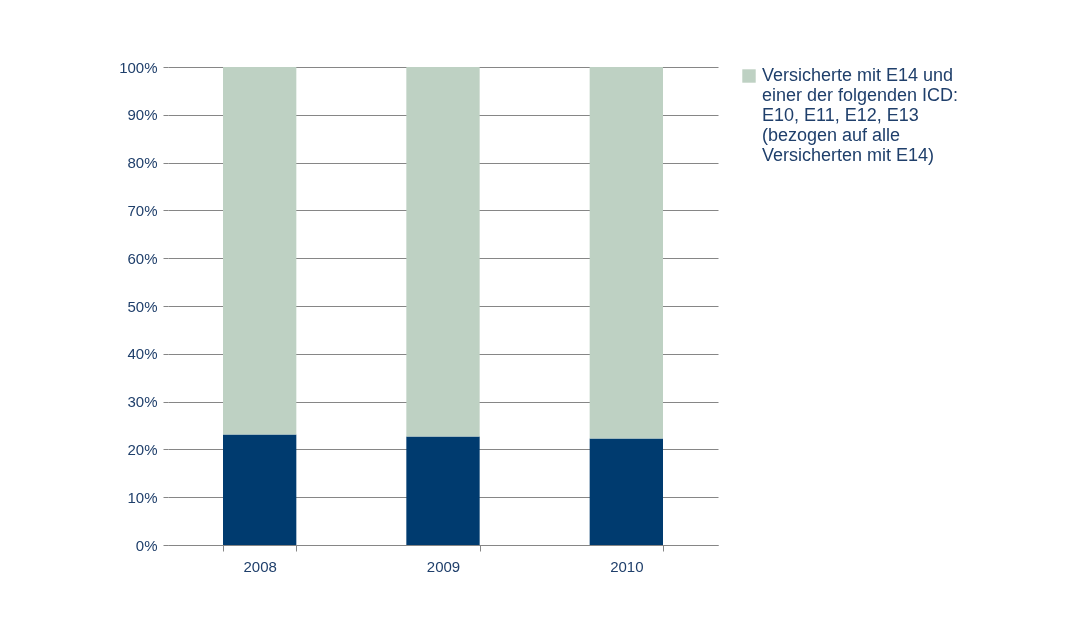  What do you see at coordinates (142, 497) in the screenshot?
I see `y-tick-label: 10%` at bounding box center [142, 497].